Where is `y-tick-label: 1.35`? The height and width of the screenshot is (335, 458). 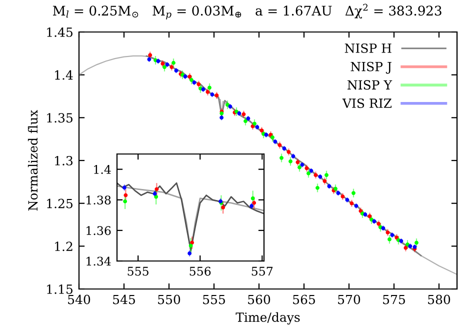
y-tick-label: 1.35 is located at coordinates (59, 118).